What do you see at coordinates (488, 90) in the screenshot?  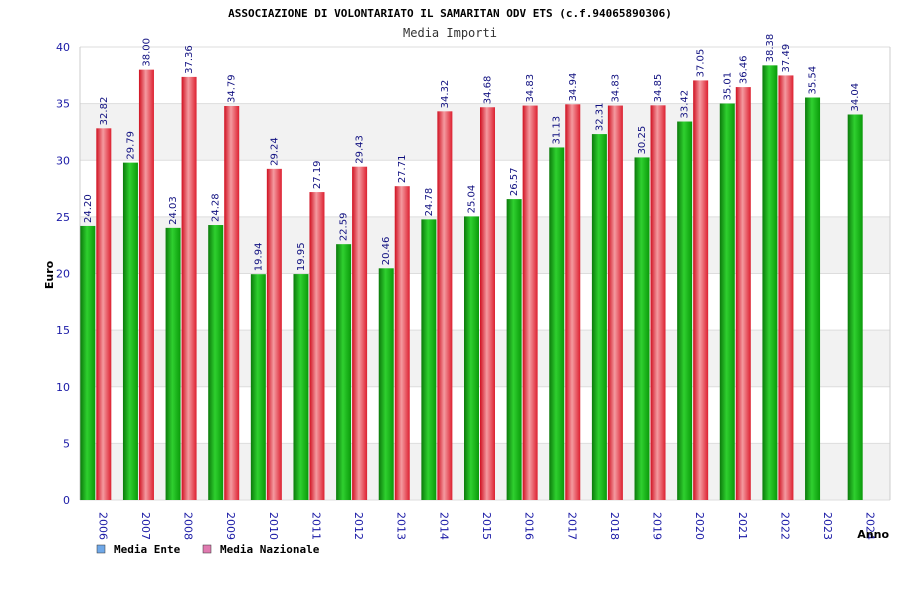 I see `value-label-media-nazionale: 34.68` at bounding box center [488, 90].